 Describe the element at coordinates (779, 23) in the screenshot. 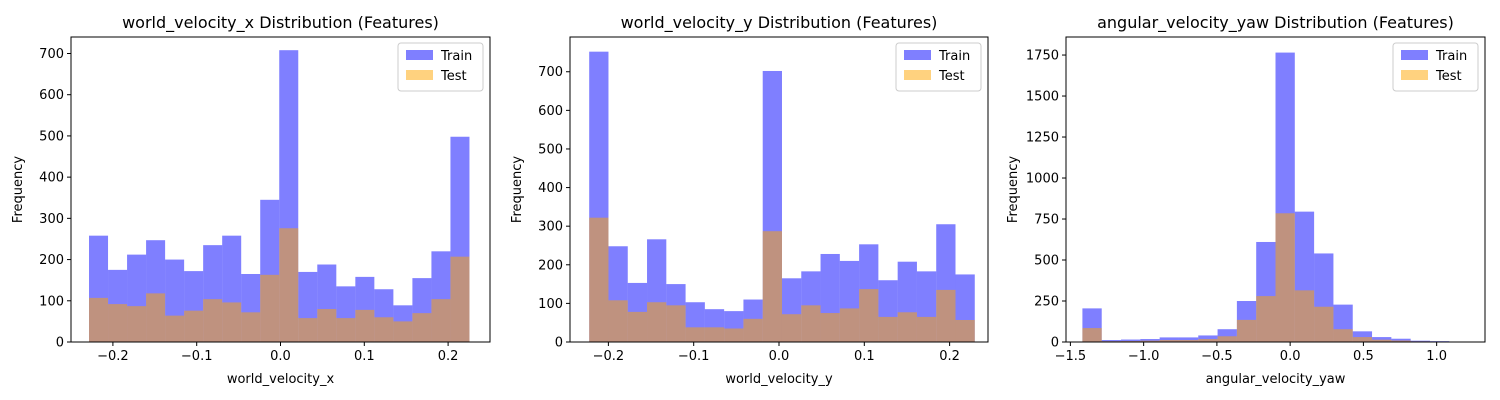

I see `chart-title: world_velocity_y Distribution (Features)` at that location.